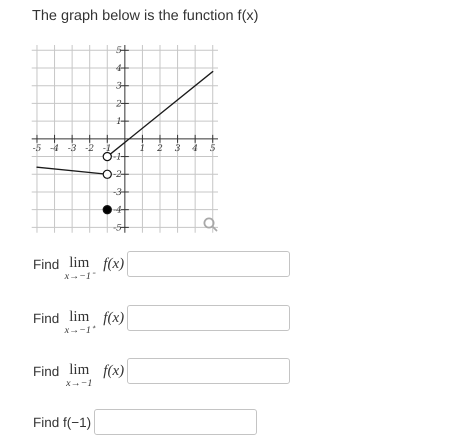 Image resolution: width=474 pixels, height=444 pixels. I want to click on y-tick-label: -1, so click(117, 157).